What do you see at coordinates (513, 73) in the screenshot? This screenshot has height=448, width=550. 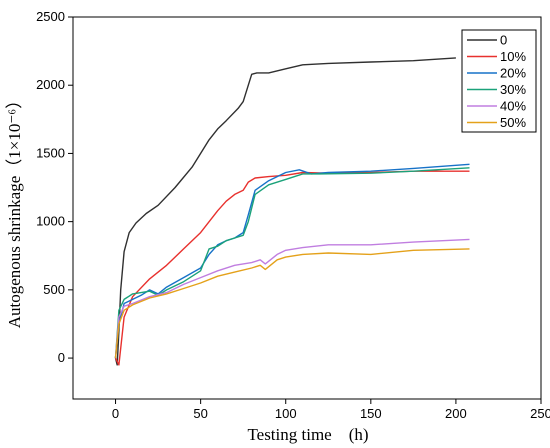 I see `legend-label: 20%` at bounding box center [513, 73].